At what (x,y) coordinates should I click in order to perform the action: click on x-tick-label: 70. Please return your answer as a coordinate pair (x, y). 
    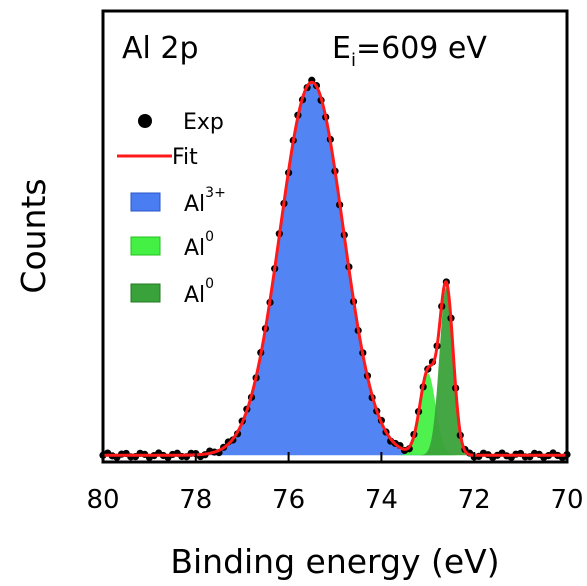
    Looking at the image, I should click on (566, 500).